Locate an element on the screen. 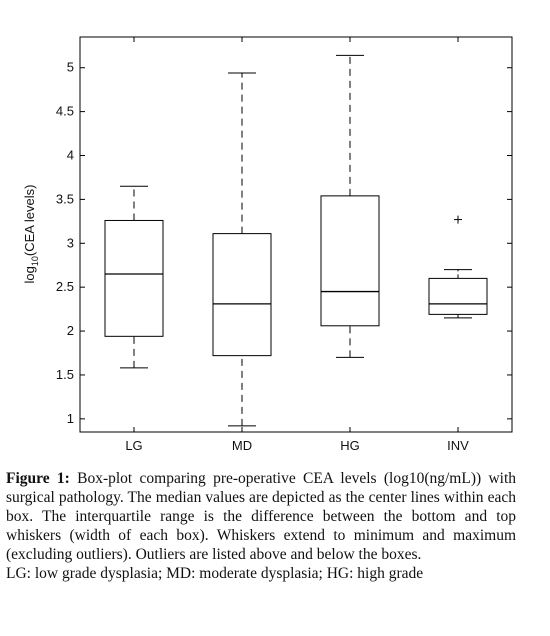 The height and width of the screenshot is (636, 550). y-tick-label: 2 is located at coordinates (70, 330).